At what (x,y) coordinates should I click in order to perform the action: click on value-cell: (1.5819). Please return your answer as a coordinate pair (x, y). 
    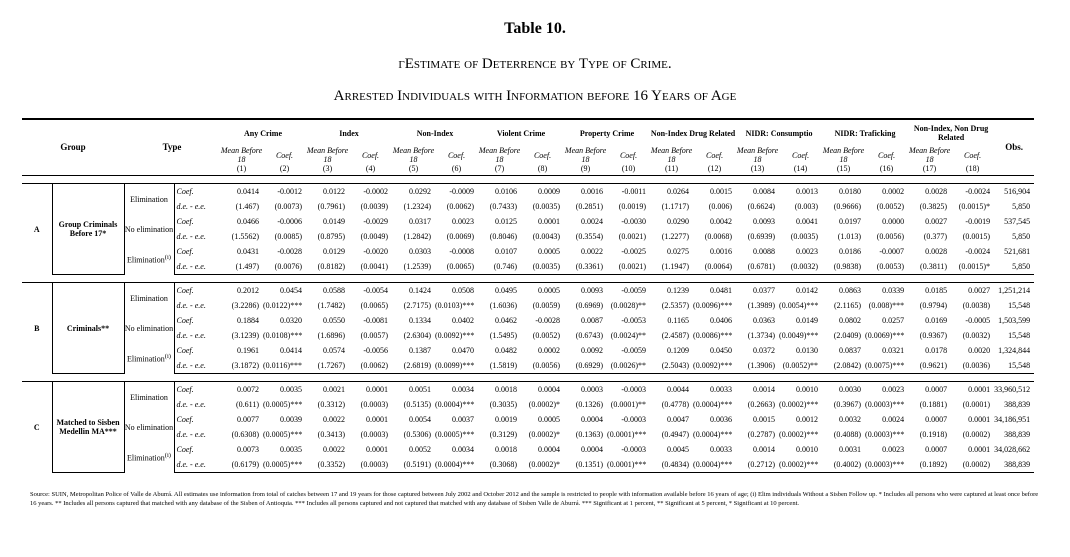
    Looking at the image, I should click on (500, 366).